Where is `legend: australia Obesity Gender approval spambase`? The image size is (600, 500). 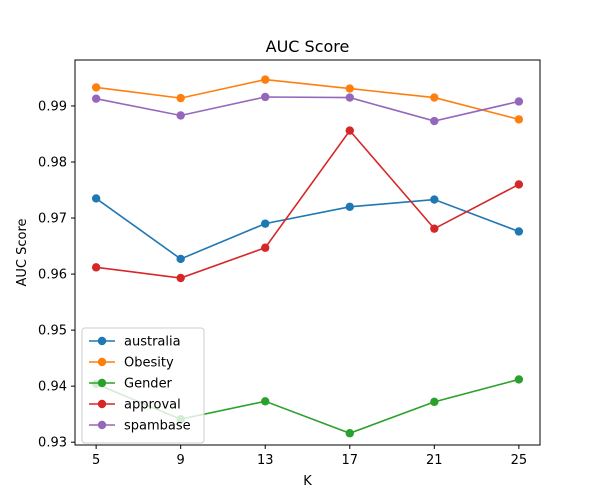
legend: australia Obesity Gender approval spambase is located at coordinates (143, 385).